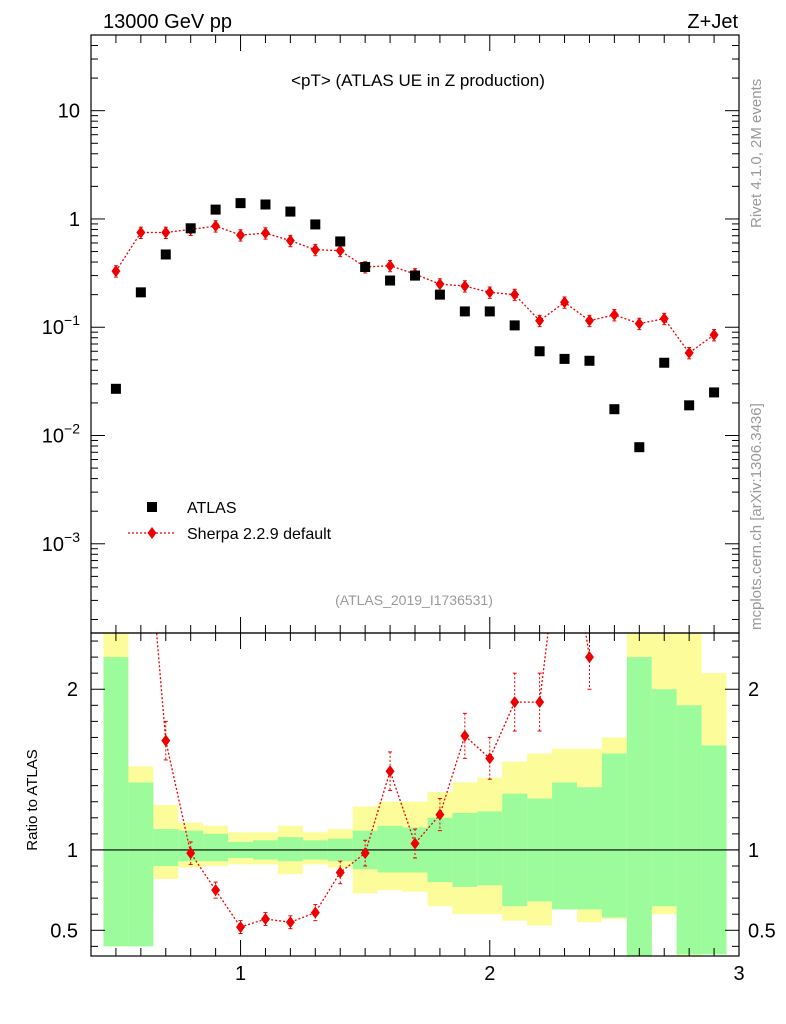  Describe the element at coordinates (212, 508) in the screenshot. I see `legend-label: ATLAS` at that location.